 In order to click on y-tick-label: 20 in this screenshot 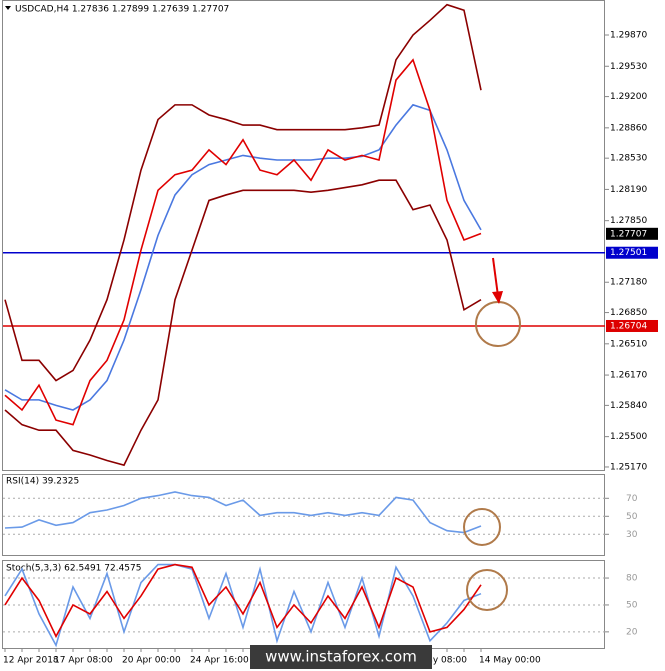, I will do `click(632, 632)`.